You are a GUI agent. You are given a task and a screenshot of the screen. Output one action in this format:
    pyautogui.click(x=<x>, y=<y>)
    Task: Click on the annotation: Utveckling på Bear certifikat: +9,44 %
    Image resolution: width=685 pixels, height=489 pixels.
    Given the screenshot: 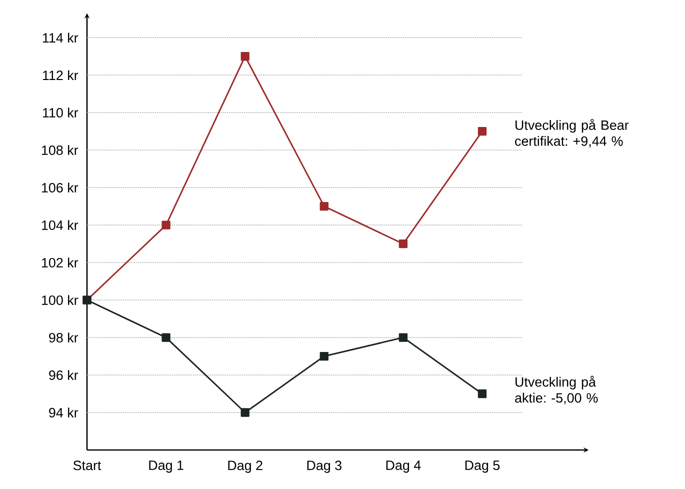 What is the action you would take?
    pyautogui.click(x=572, y=133)
    